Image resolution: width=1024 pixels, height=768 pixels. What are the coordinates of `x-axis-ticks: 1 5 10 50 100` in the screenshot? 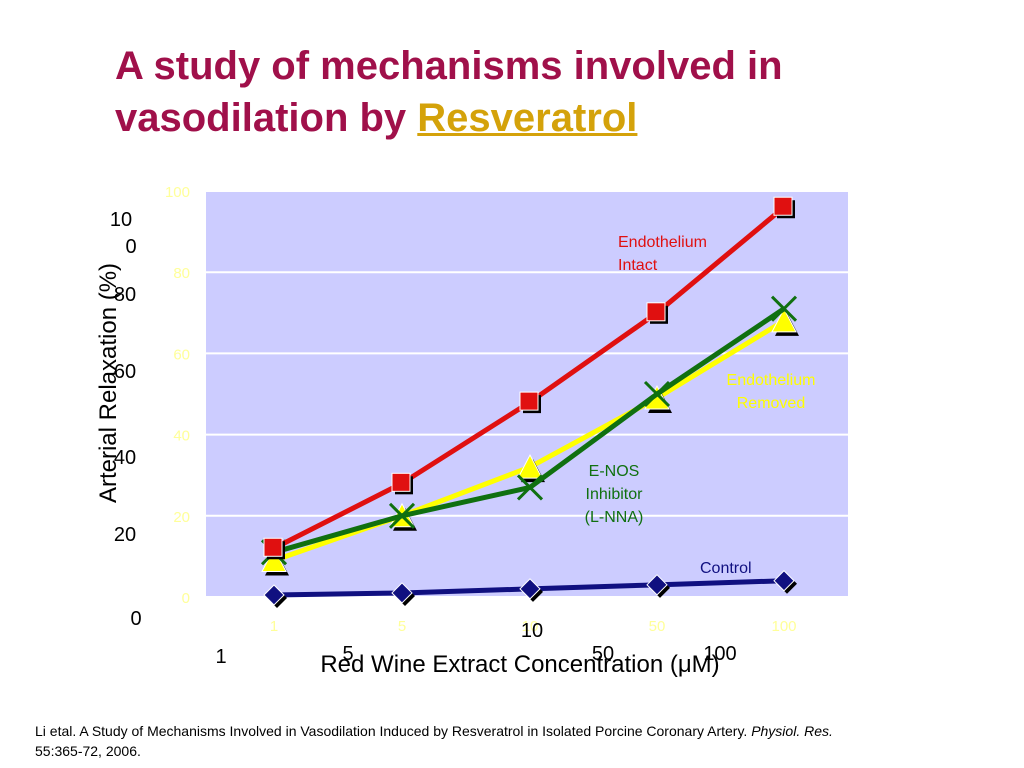 It's located at (475, 644).